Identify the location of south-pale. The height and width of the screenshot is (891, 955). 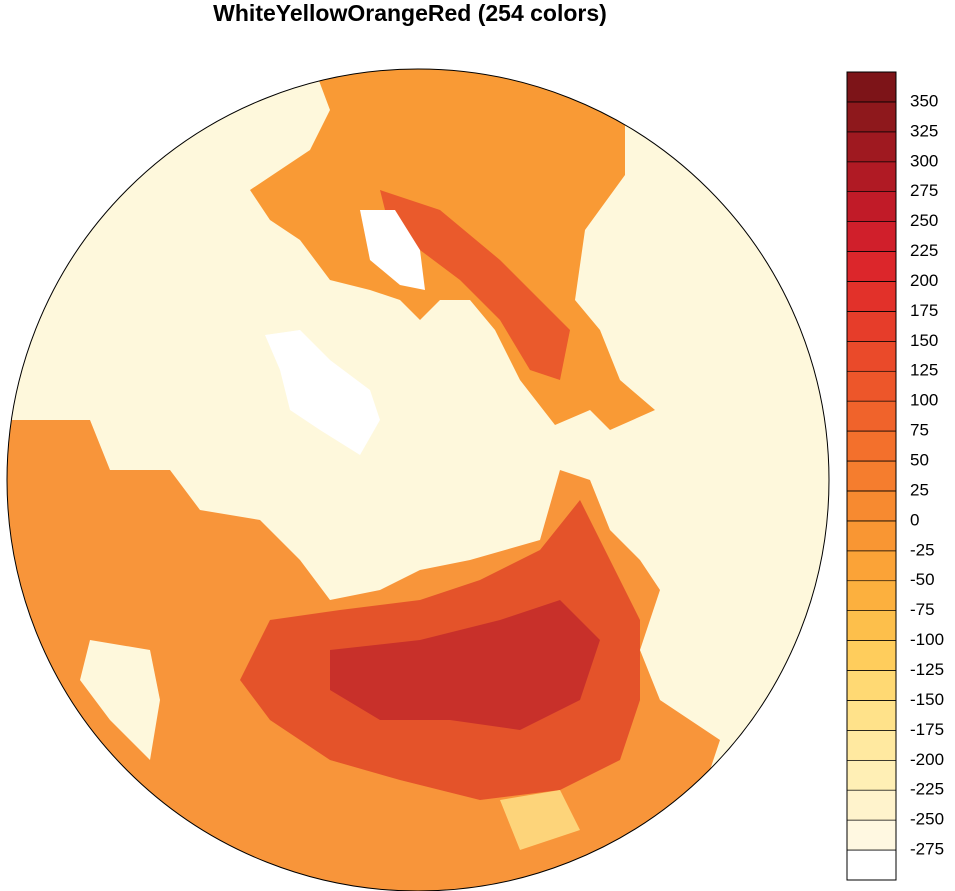
(540, 820).